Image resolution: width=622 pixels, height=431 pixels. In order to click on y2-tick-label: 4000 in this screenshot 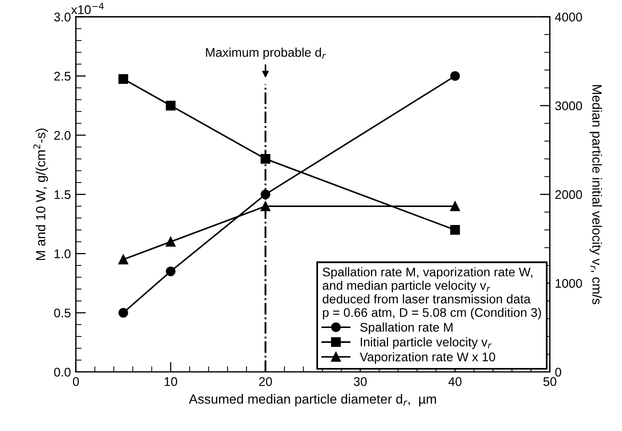, I will do `click(568, 17)`.